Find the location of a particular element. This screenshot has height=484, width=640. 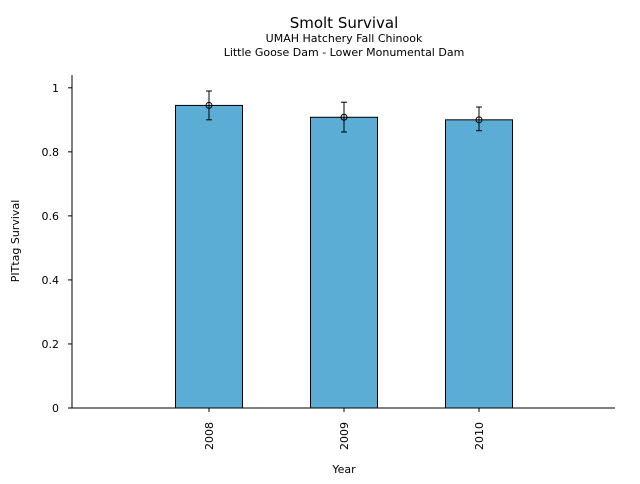

y-tick-label-5: 1 is located at coordinates (55, 88).